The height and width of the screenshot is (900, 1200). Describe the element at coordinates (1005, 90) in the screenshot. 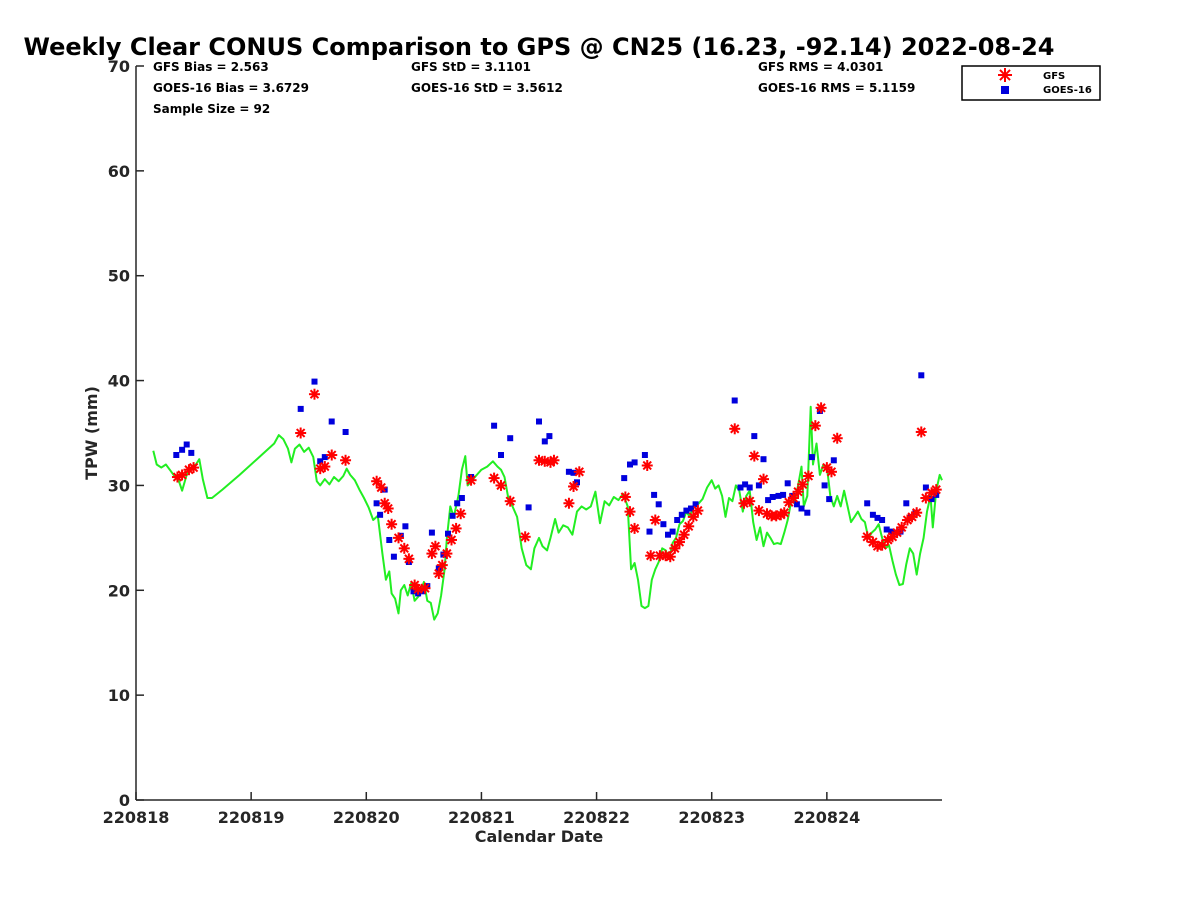

I see `legend-goes-square-icon` at that location.